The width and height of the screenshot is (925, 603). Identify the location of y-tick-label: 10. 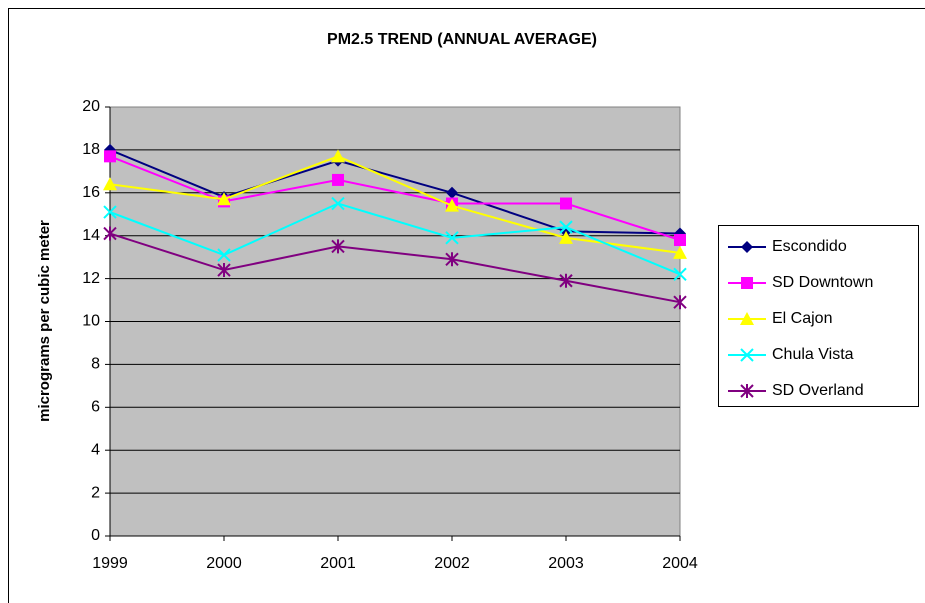
(91, 321).